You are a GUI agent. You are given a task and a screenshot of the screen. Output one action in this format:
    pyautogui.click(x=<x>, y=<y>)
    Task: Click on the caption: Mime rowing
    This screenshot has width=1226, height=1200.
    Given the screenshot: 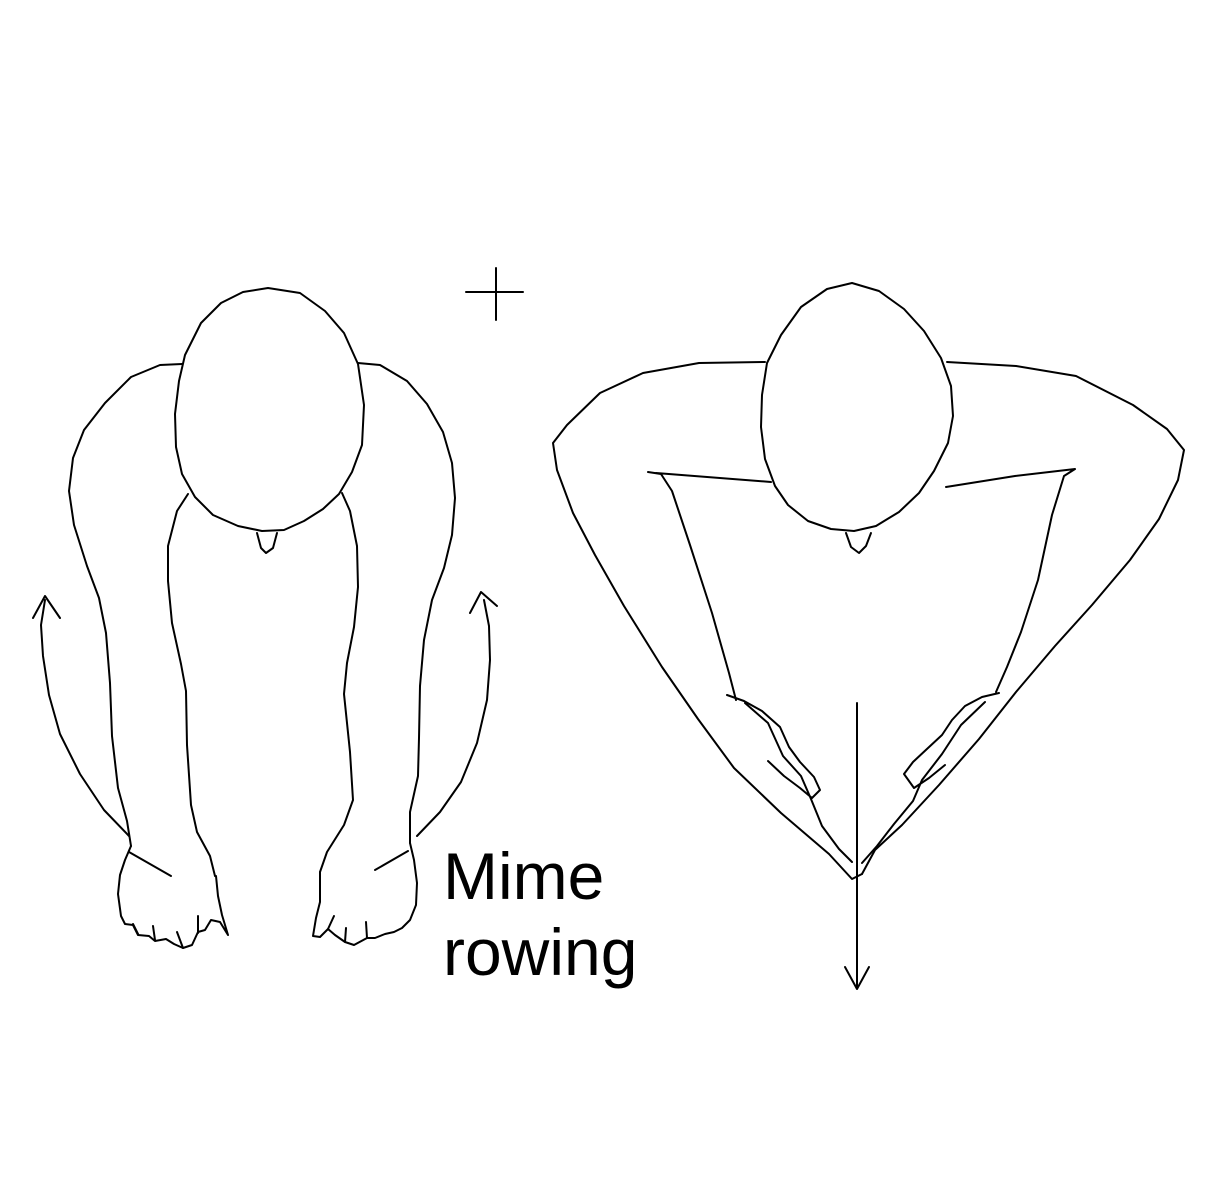 What is the action you would take?
    pyautogui.click(x=540, y=914)
    